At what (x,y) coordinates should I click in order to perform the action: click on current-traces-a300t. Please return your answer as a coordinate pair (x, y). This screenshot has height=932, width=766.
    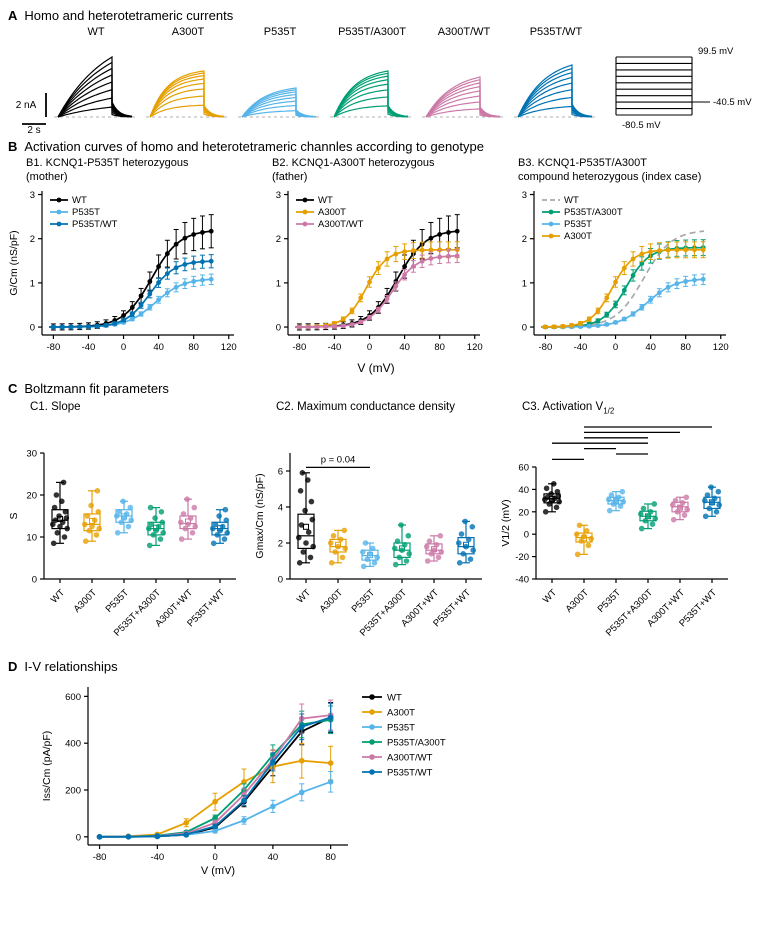
    Looking at the image, I should click on (188, 94).